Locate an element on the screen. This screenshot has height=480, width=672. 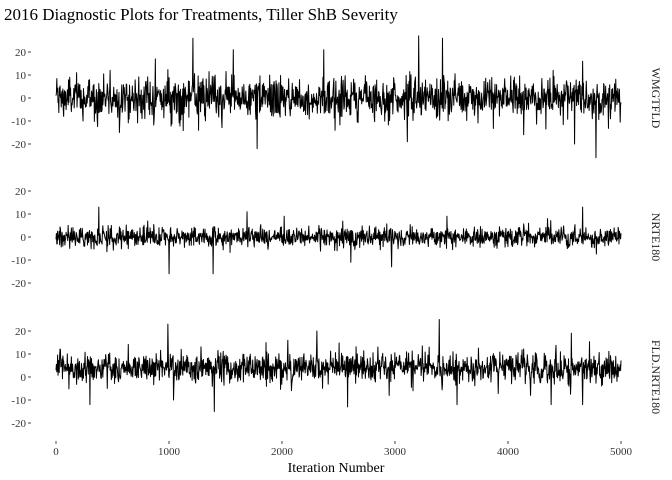
panel-label-wmgtfld: WMGTFLD is located at coordinates (656, 98).